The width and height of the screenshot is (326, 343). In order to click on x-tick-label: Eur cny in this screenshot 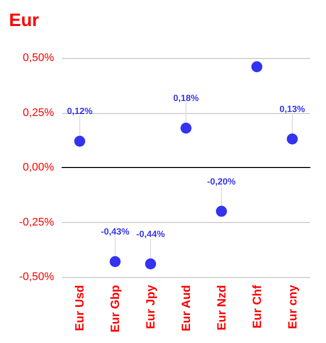, I will do `click(292, 307)`.